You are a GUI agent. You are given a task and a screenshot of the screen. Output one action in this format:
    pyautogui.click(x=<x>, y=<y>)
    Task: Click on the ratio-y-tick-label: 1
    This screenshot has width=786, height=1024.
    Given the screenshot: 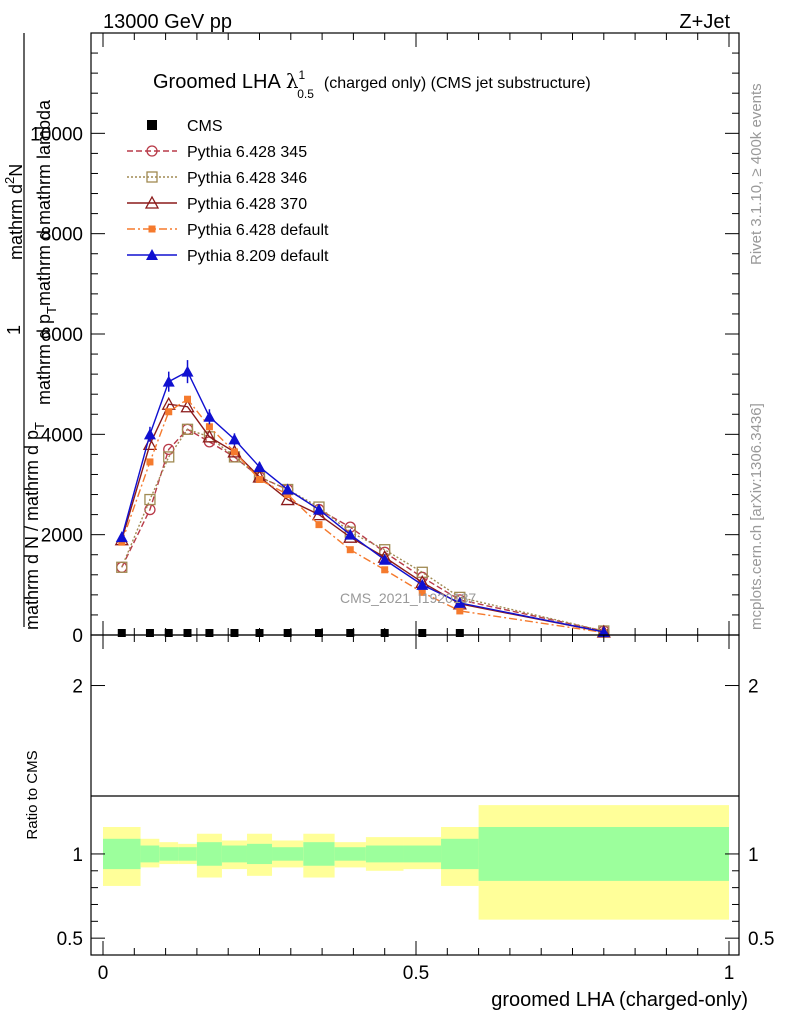 What is the action you would take?
    pyautogui.click(x=77, y=855)
    